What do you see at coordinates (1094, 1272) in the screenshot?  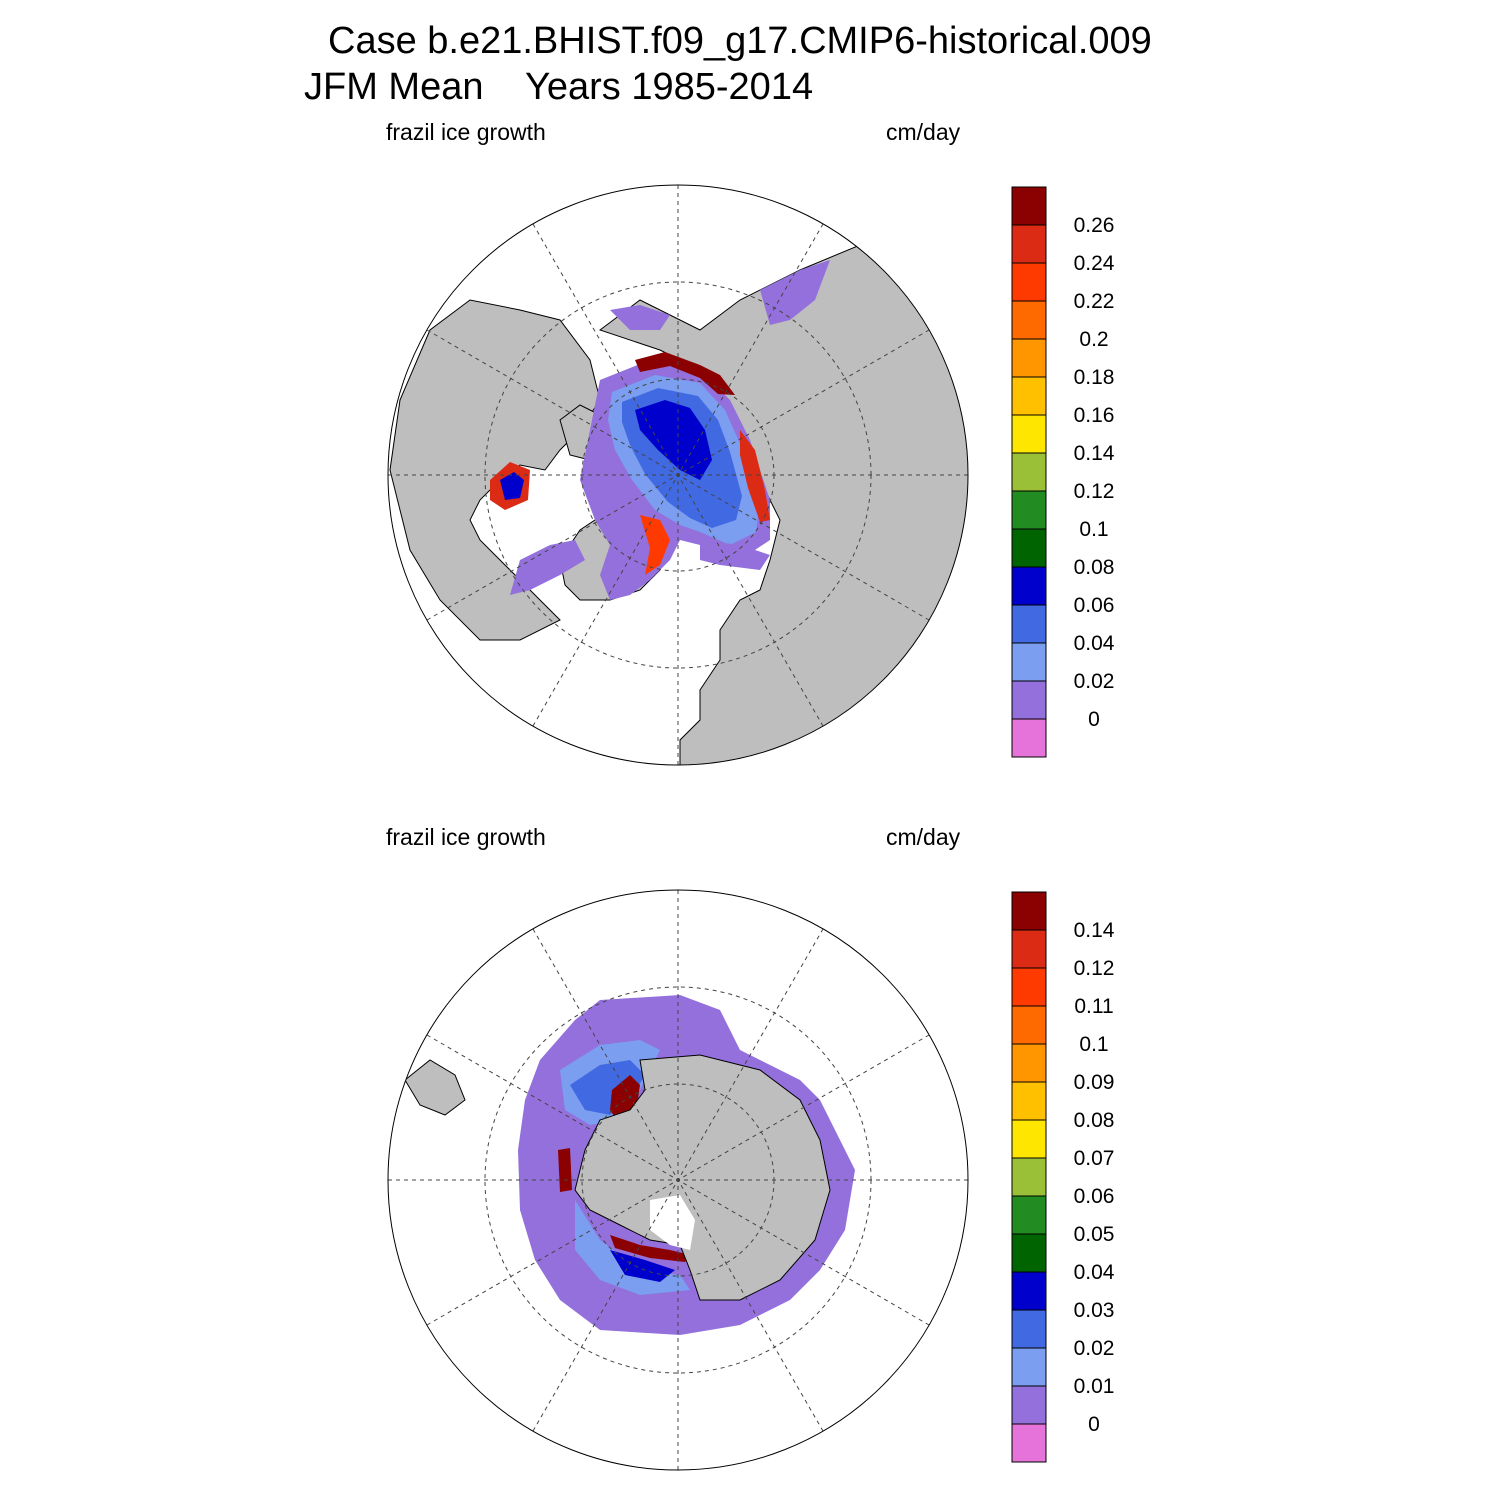 I see `south-colorbar-tick-label: 0.04` at bounding box center [1094, 1272].